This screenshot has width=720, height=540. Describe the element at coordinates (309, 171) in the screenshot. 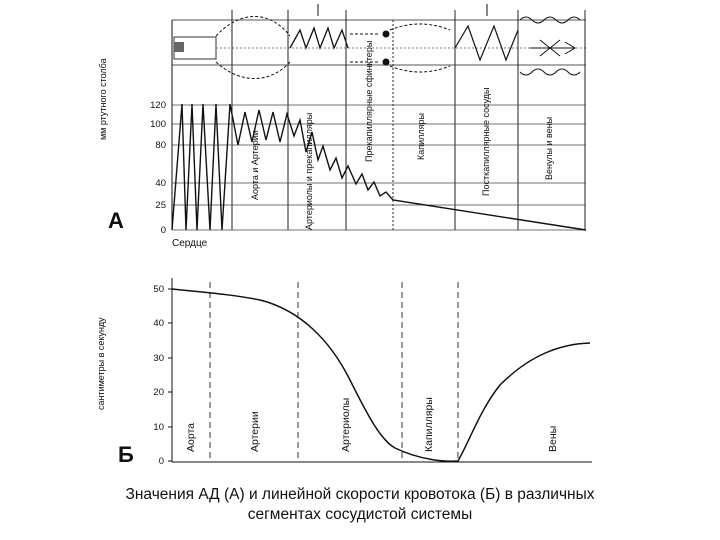

I see `segment-label: Артериолы и прекапилляры` at that location.